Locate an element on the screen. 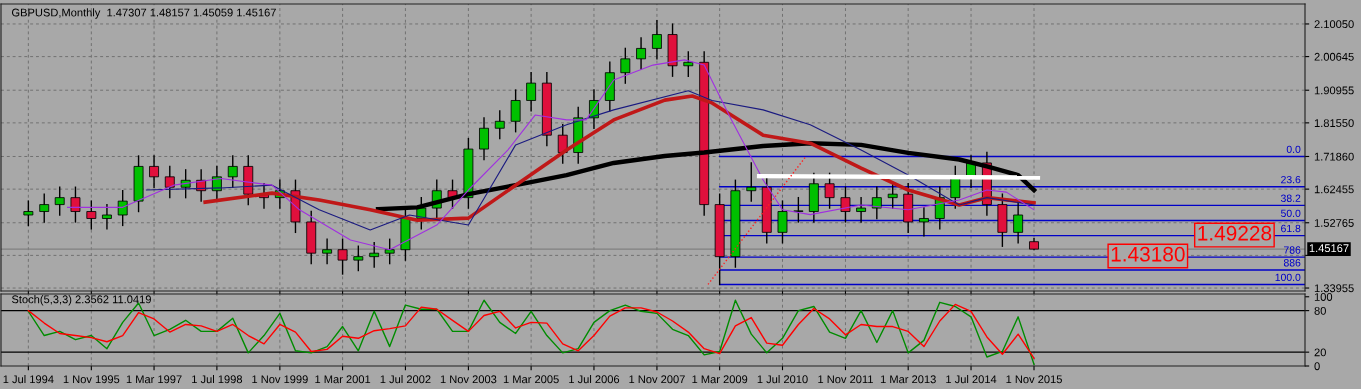 The height and width of the screenshot is (389, 1361). annotation: 61.8 is located at coordinates (1291, 228).